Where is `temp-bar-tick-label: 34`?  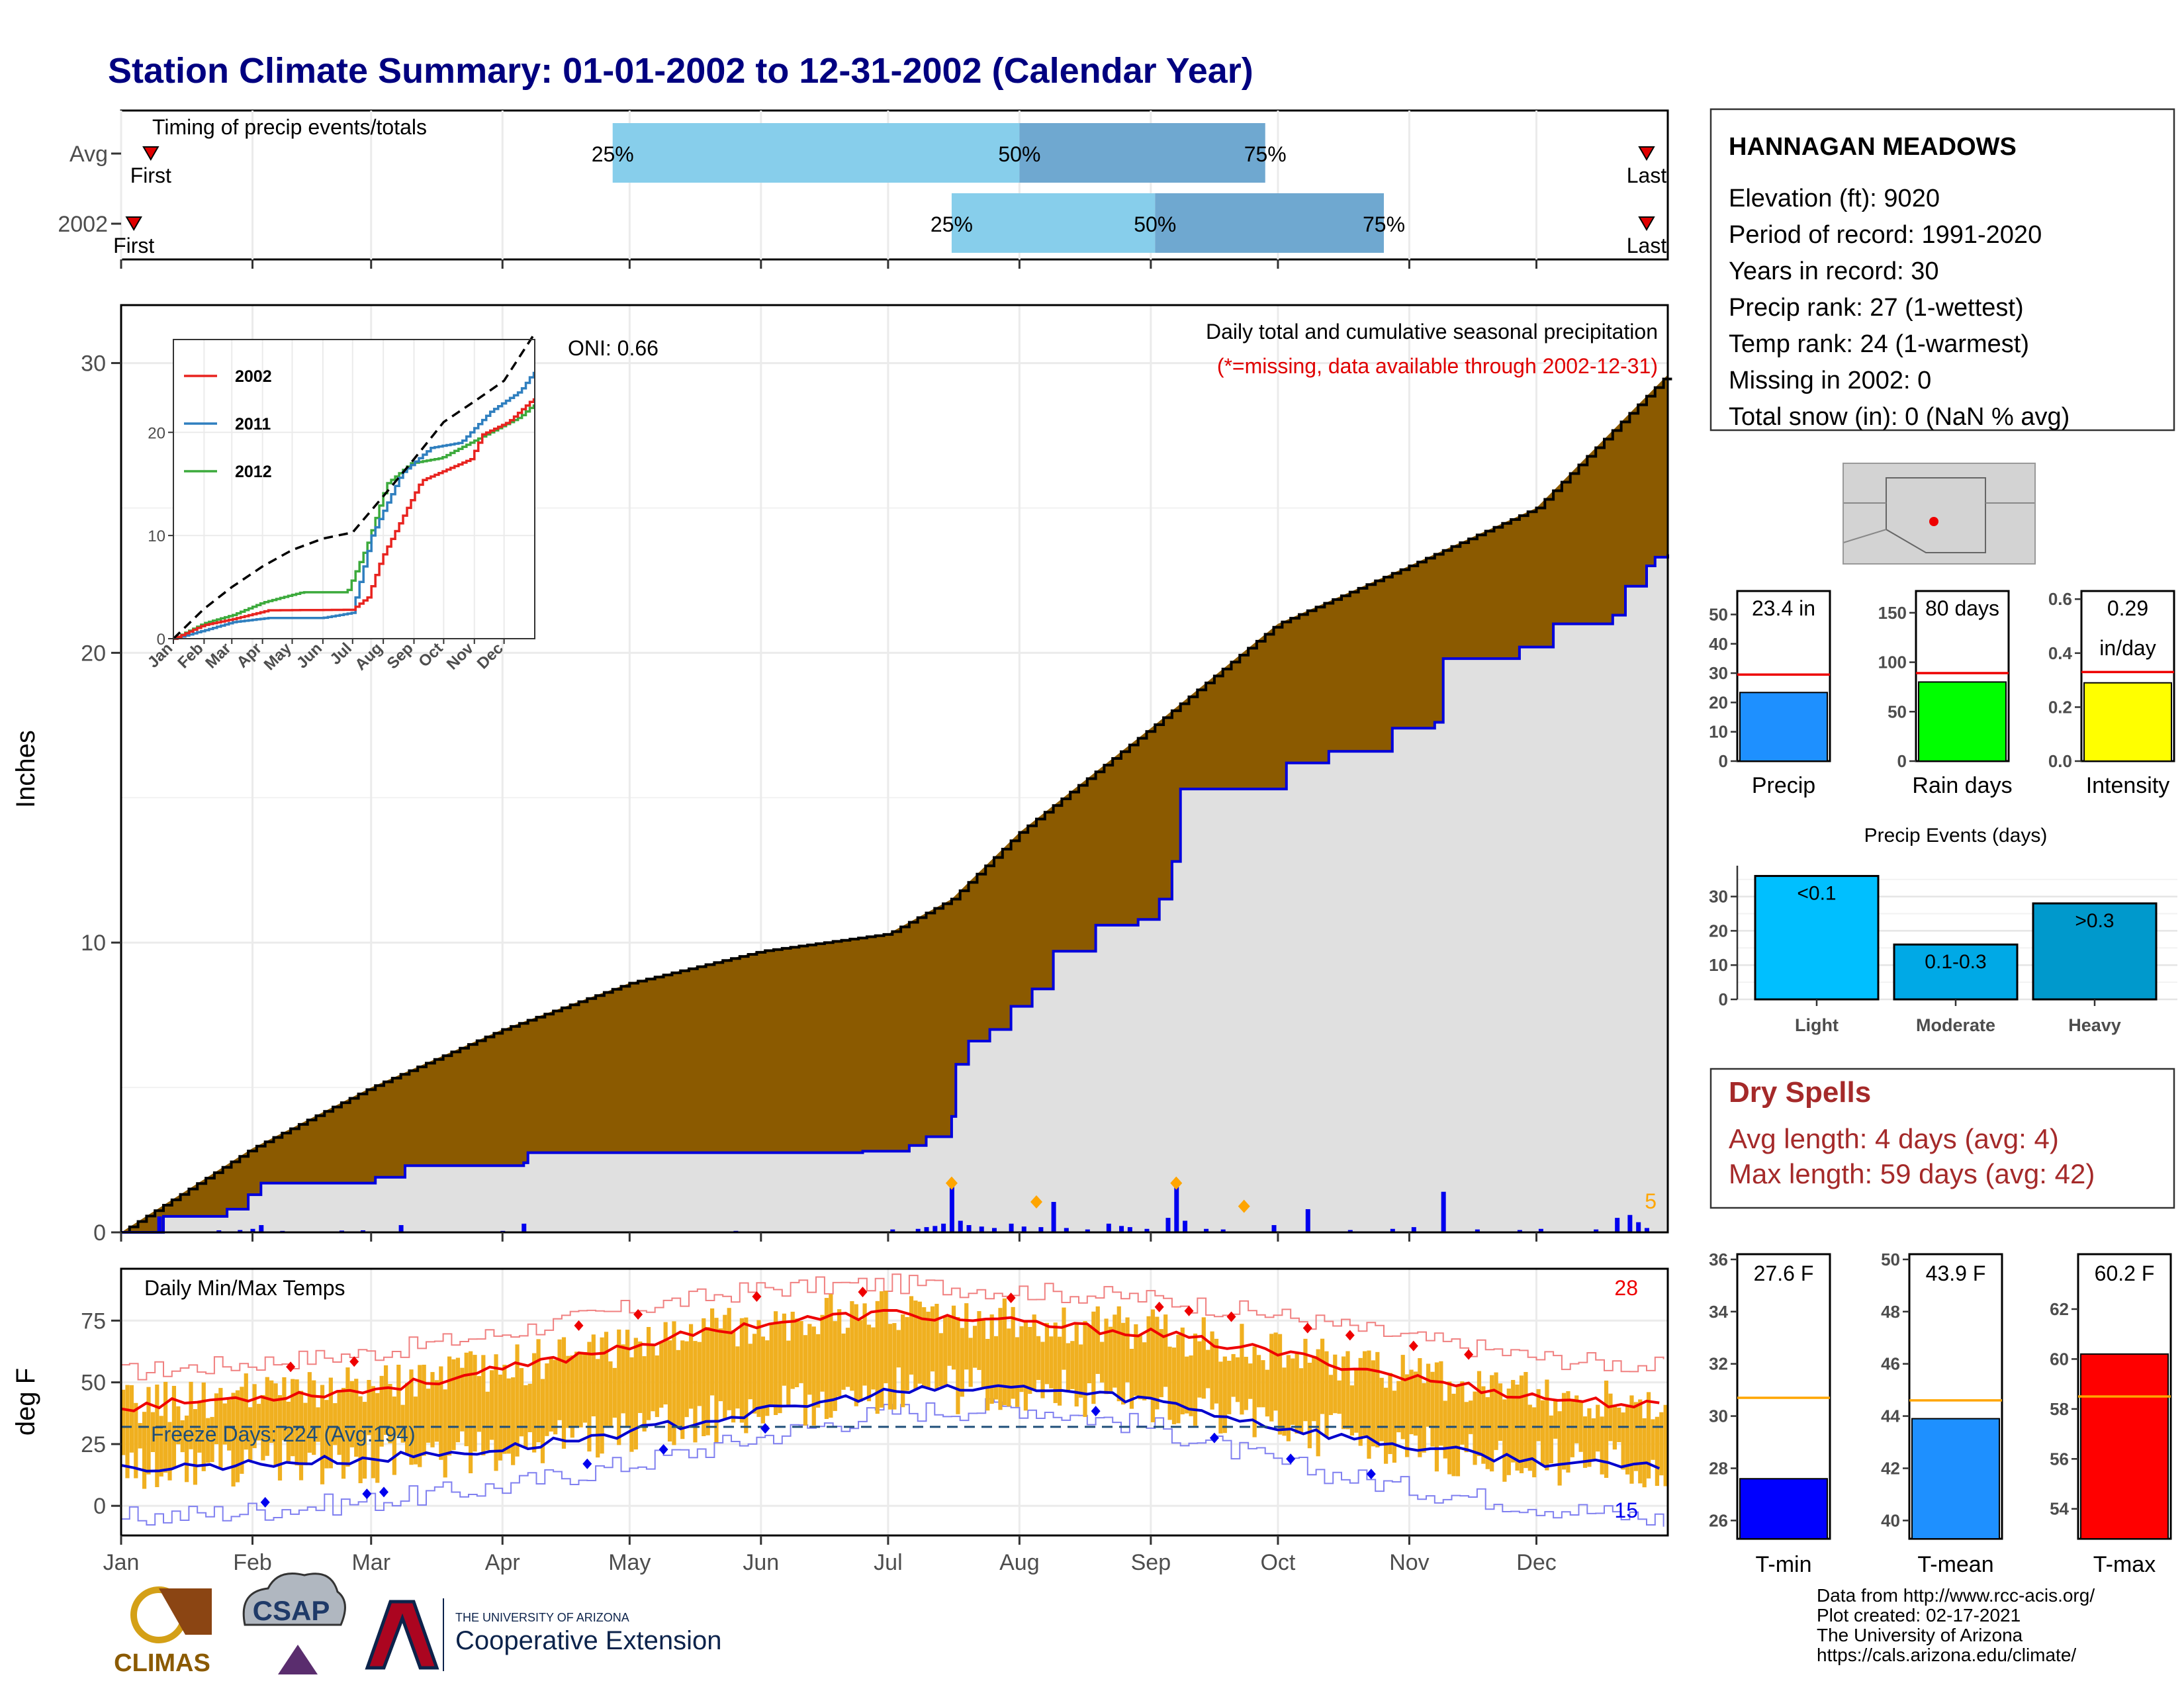 temp-bar-tick-label: 34 is located at coordinates (1718, 1312).